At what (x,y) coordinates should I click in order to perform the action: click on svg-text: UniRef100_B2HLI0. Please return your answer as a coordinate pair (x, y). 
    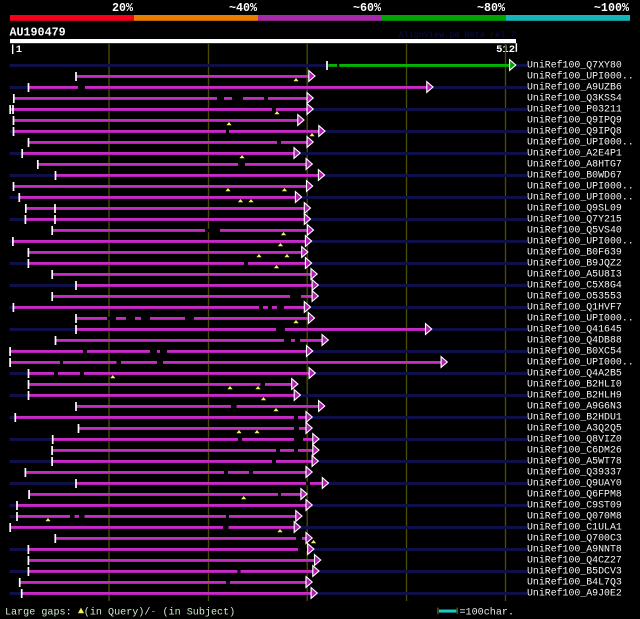
    Looking at the image, I should click on (574, 384).